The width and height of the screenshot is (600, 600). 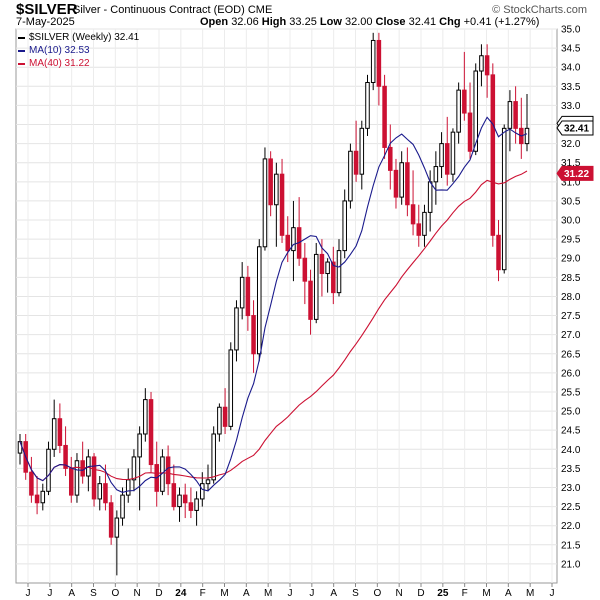 I want to click on y-tick-label: 23.0, so click(x=571, y=488).